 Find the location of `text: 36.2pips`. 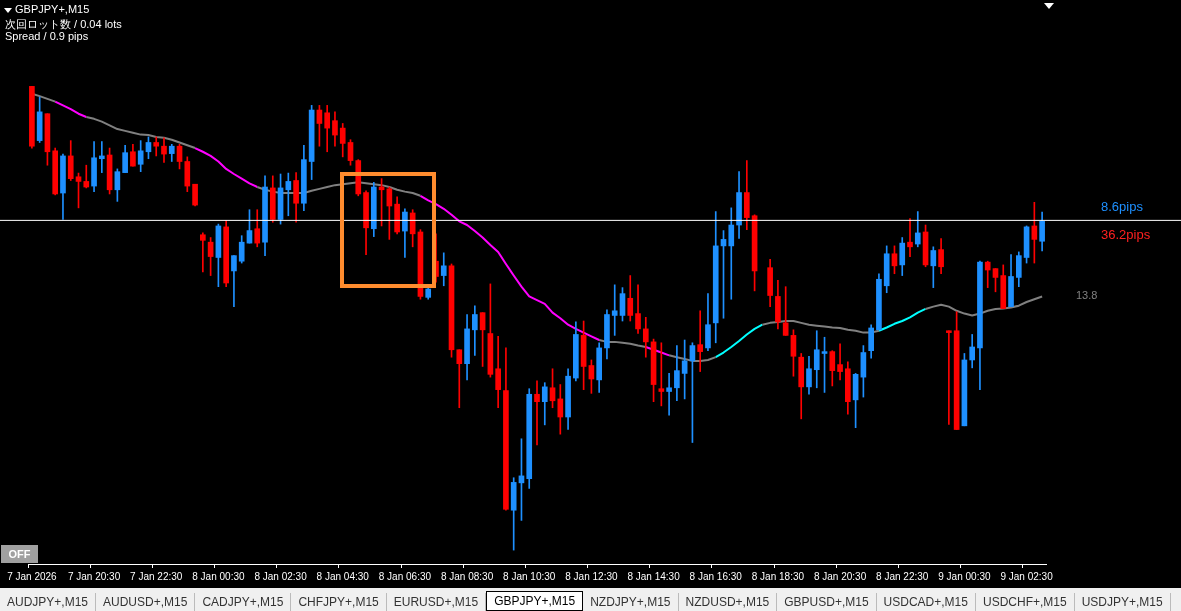

text: 36.2pips is located at coordinates (1126, 234).